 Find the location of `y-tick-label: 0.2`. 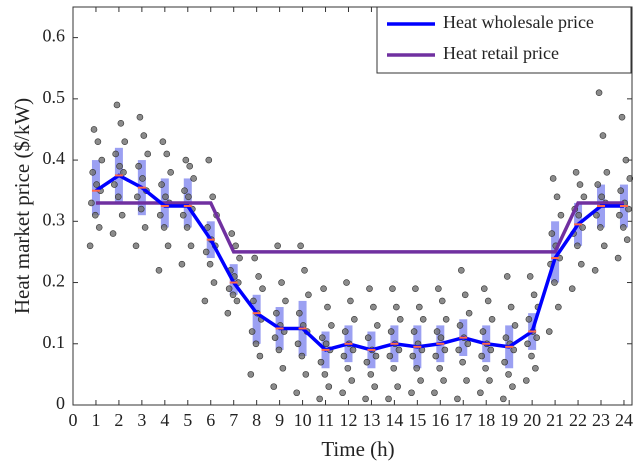

y-tick-label: 0.2 is located at coordinates (54, 281).